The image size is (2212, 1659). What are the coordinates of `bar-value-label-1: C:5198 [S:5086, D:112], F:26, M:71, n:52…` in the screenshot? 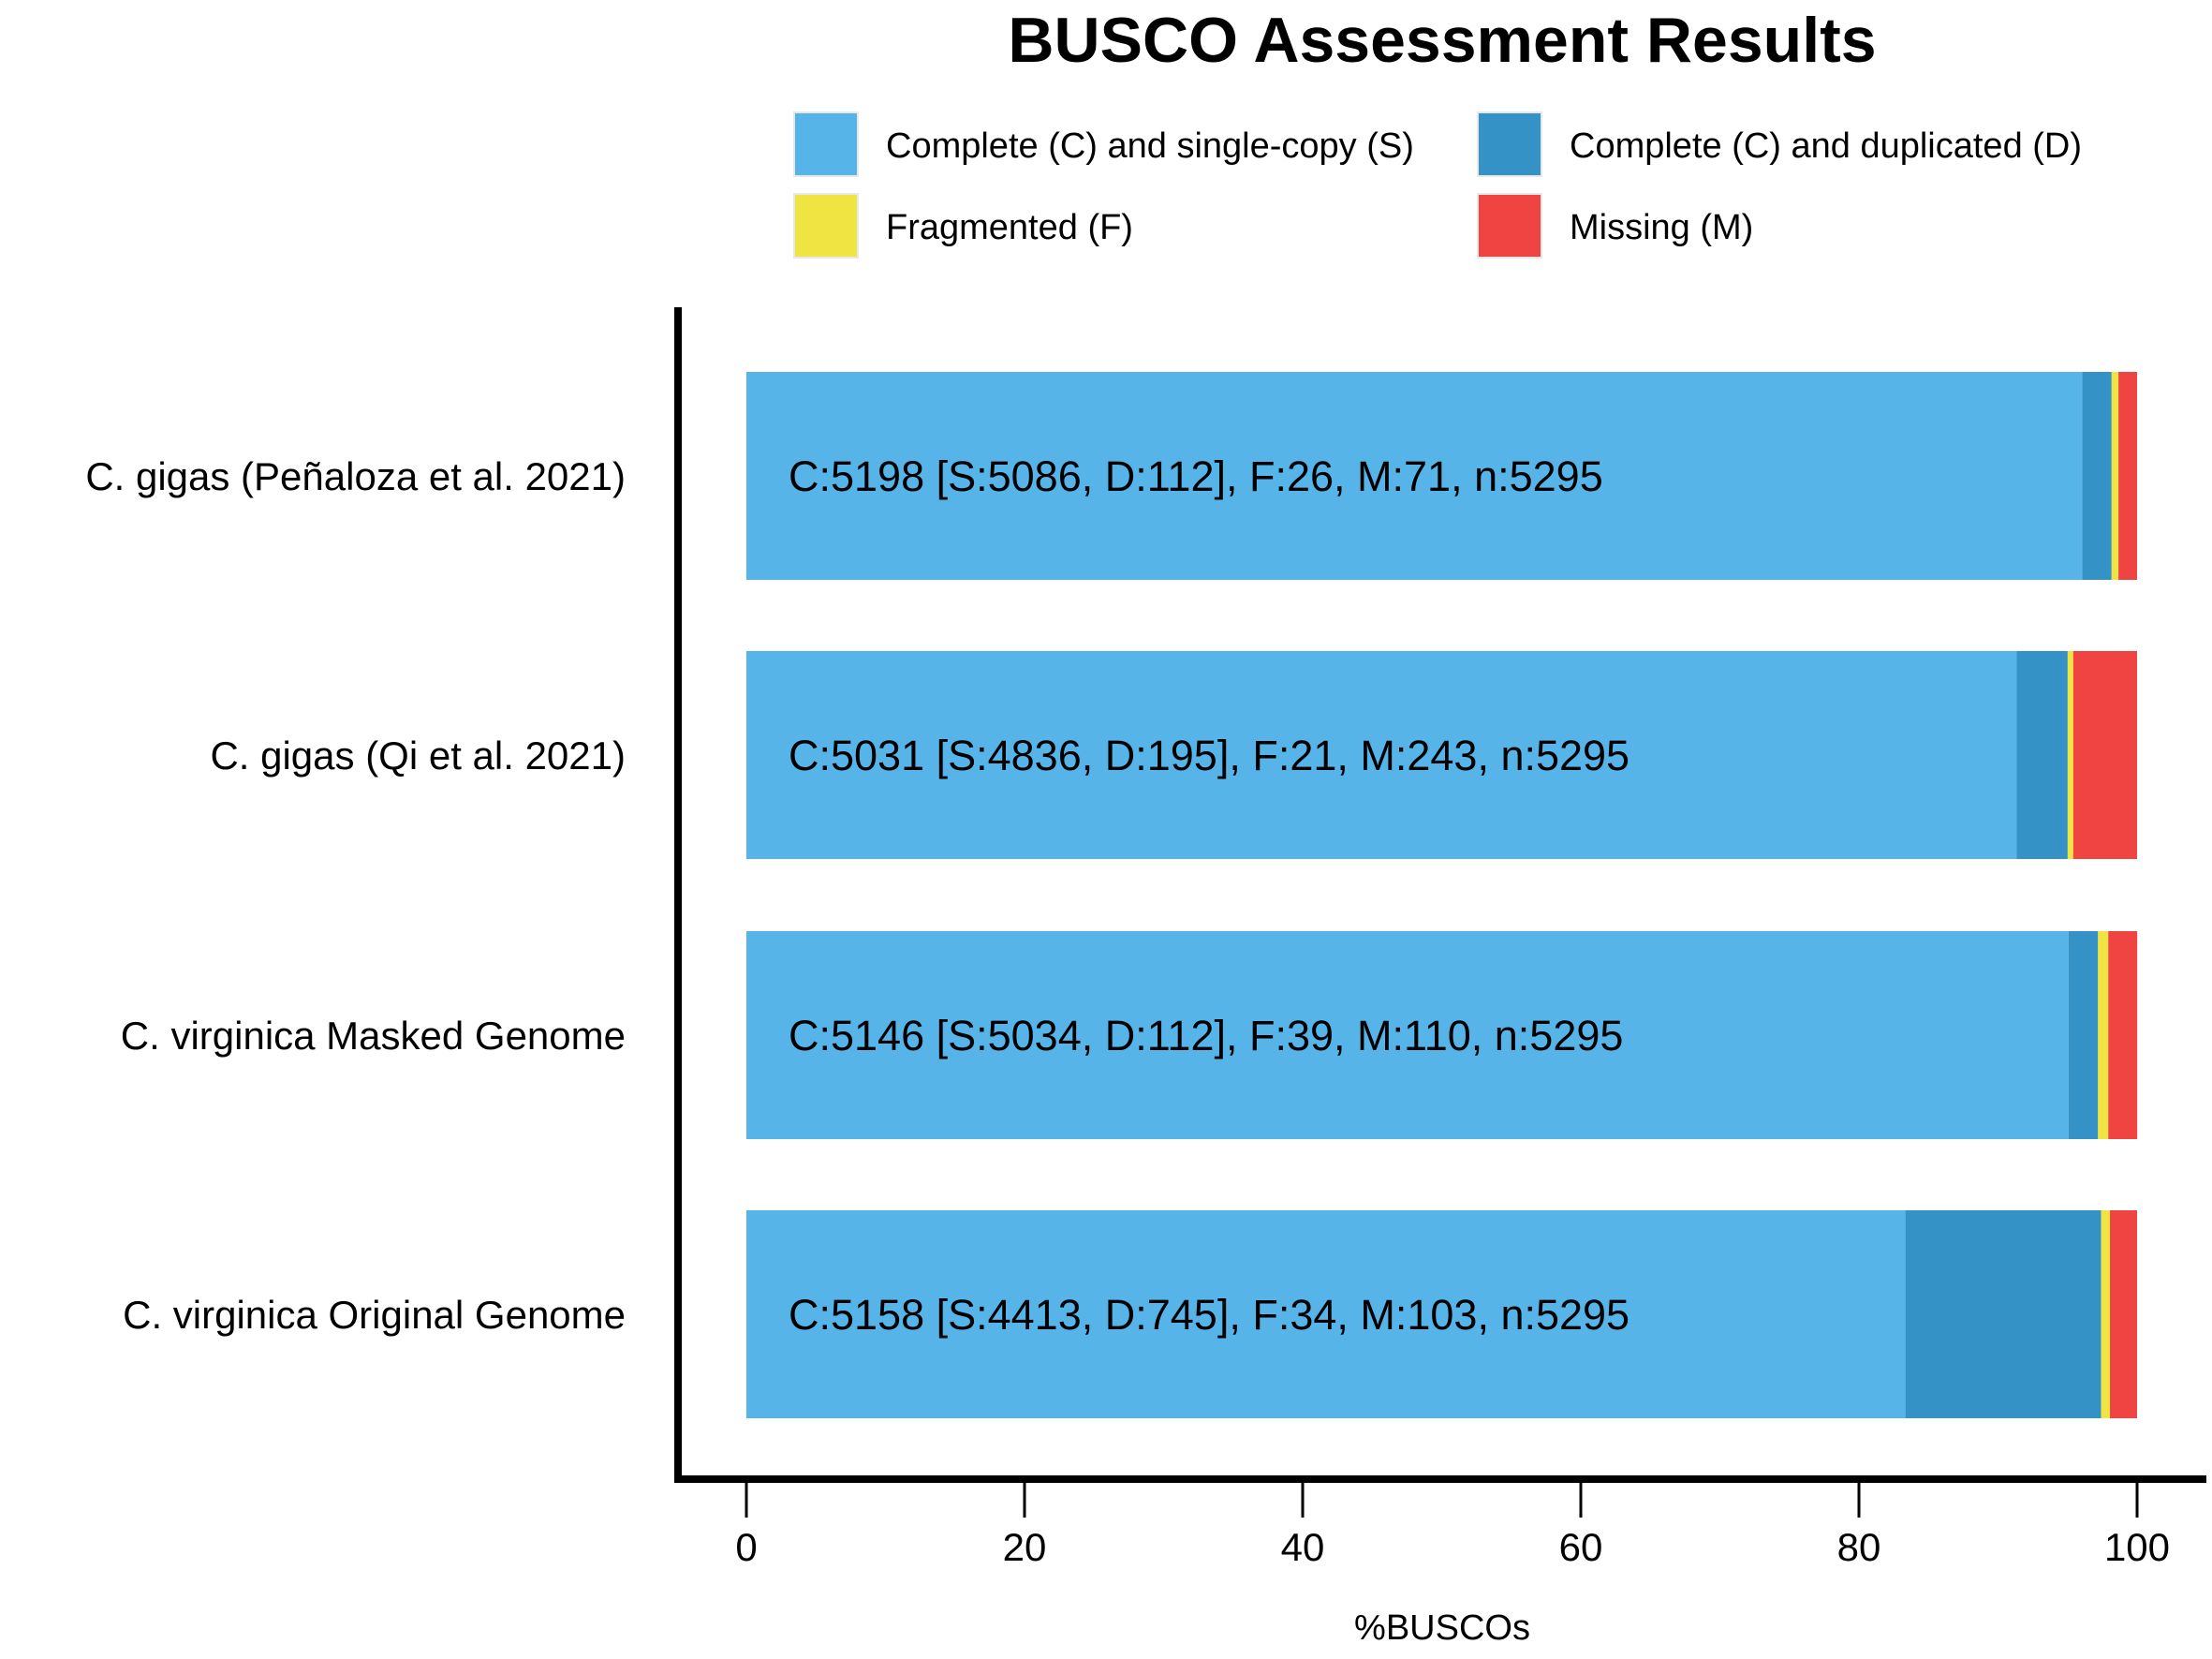 It's located at (1196, 476).